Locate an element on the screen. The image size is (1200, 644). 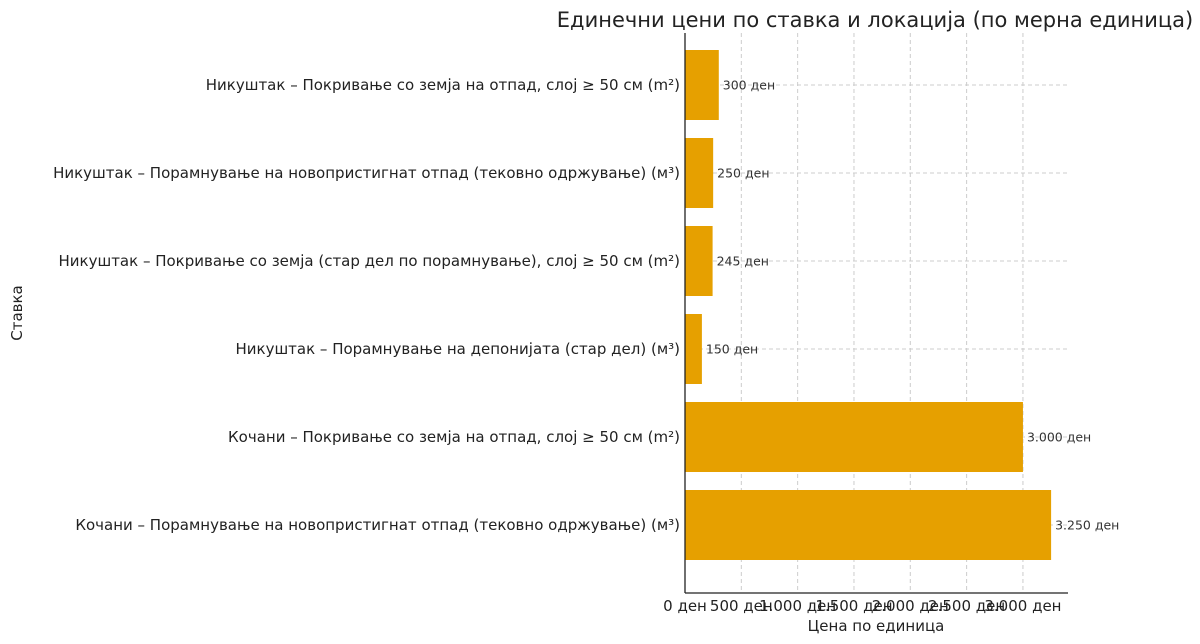
value-label: 3.000 ден is located at coordinates (1059, 437).